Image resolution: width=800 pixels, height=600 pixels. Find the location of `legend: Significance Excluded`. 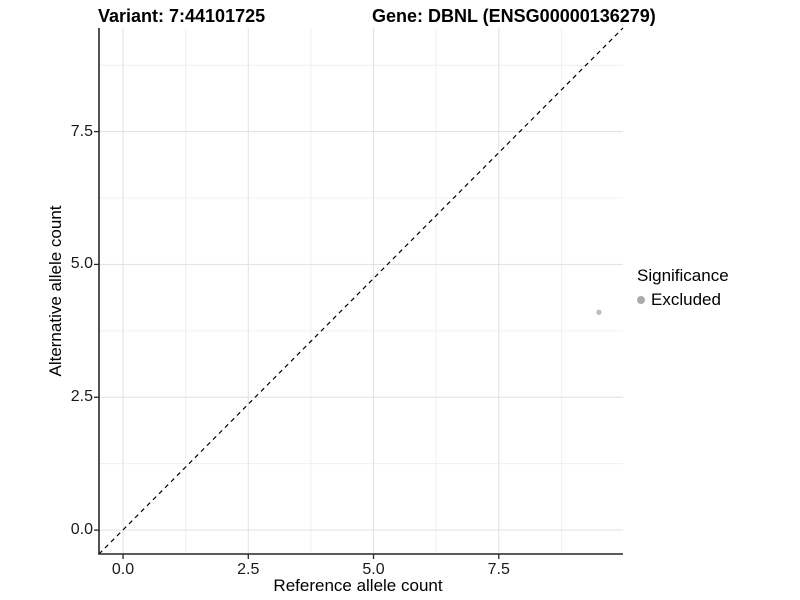

legend: Significance Excluded is located at coordinates (683, 288).